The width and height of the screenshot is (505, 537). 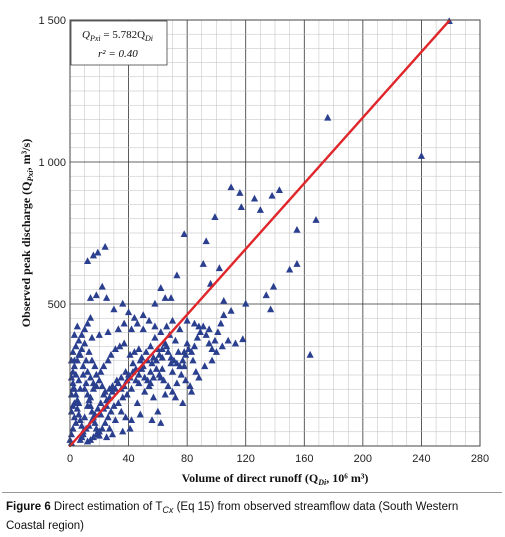 I want to click on caption-divider, so click(x=252, y=492).